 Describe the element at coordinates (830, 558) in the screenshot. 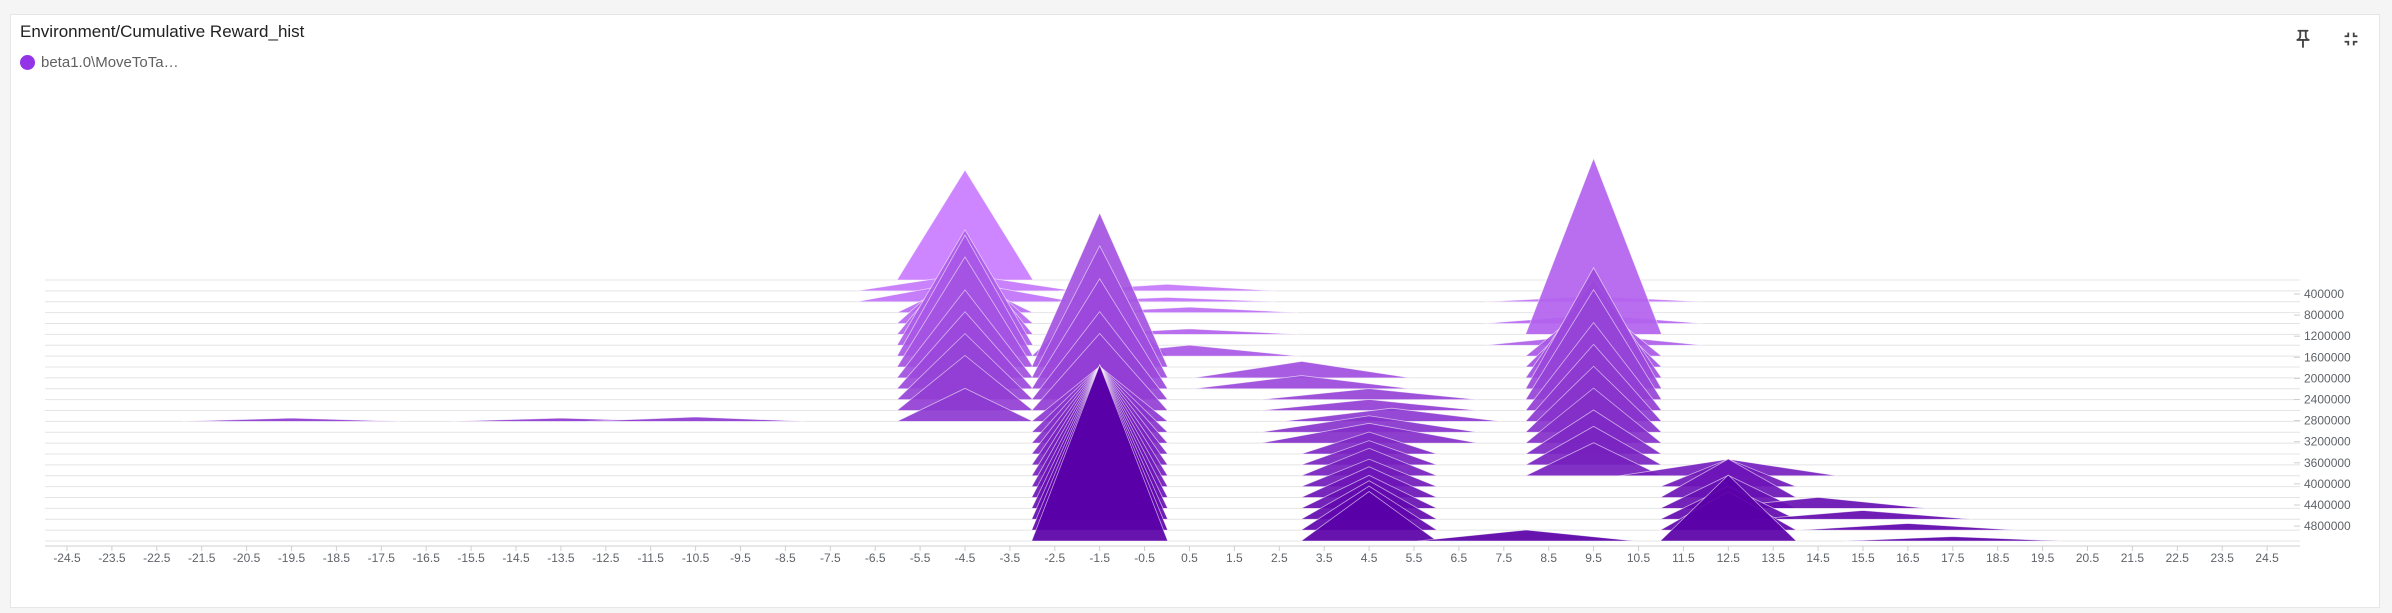

I see `x-tick-label: -7.5` at that location.